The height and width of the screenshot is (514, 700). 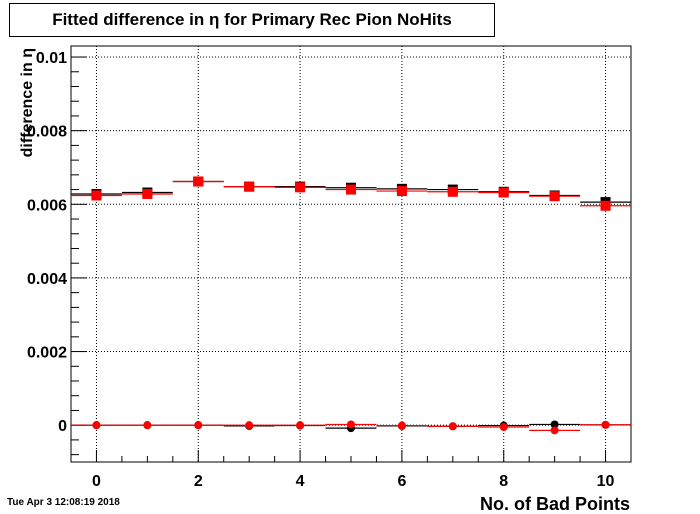 What do you see at coordinates (606, 481) in the screenshot?
I see `x-tick-label: 10` at bounding box center [606, 481].